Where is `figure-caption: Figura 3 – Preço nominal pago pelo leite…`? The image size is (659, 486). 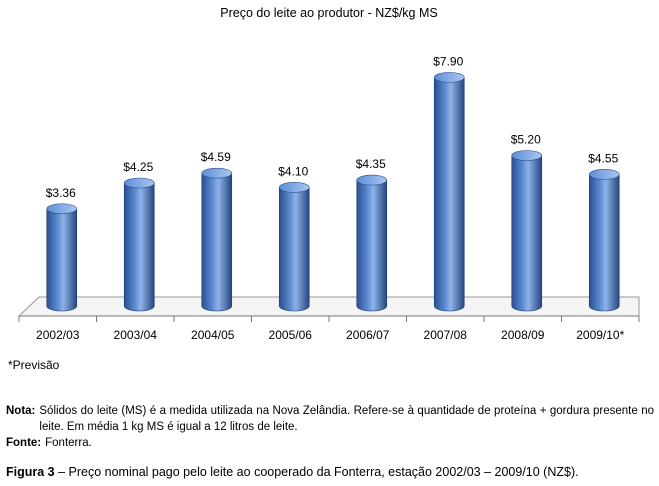 figure-caption: Figura 3 – Preço nominal pago pelo leite… is located at coordinates (292, 472).